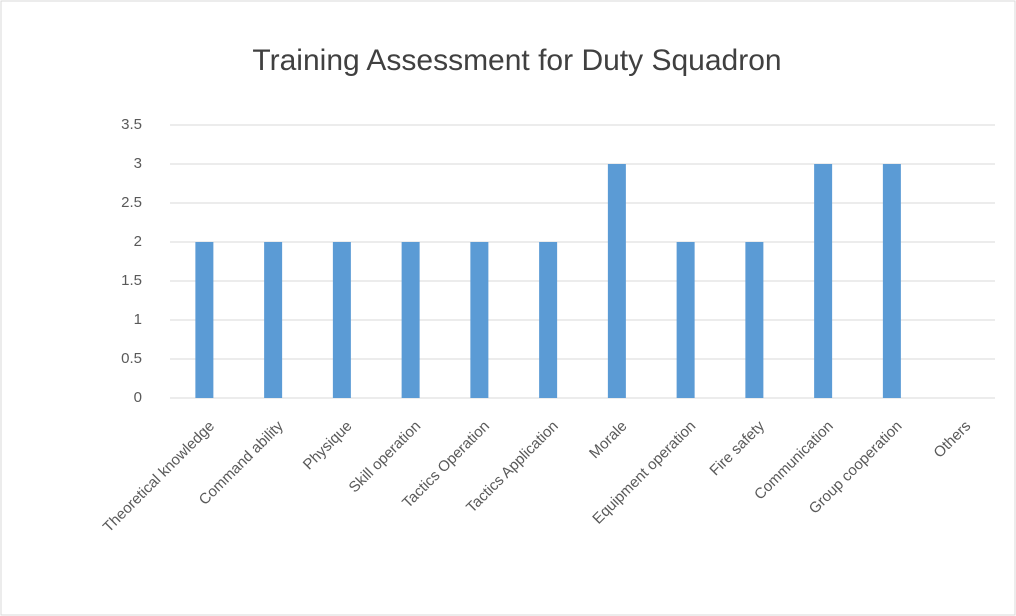 The height and width of the screenshot is (616, 1016). I want to click on y-tick-label: 1, so click(138, 319).